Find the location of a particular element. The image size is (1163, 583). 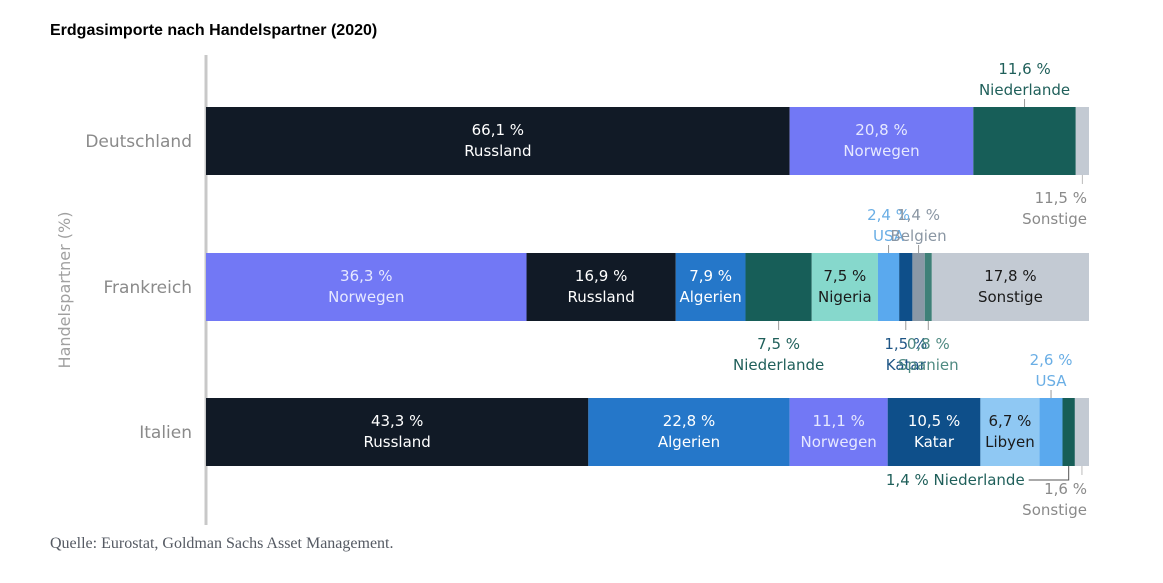

bar-deutschland-niederlande-label-value: 11,6 % is located at coordinates (1024, 69).